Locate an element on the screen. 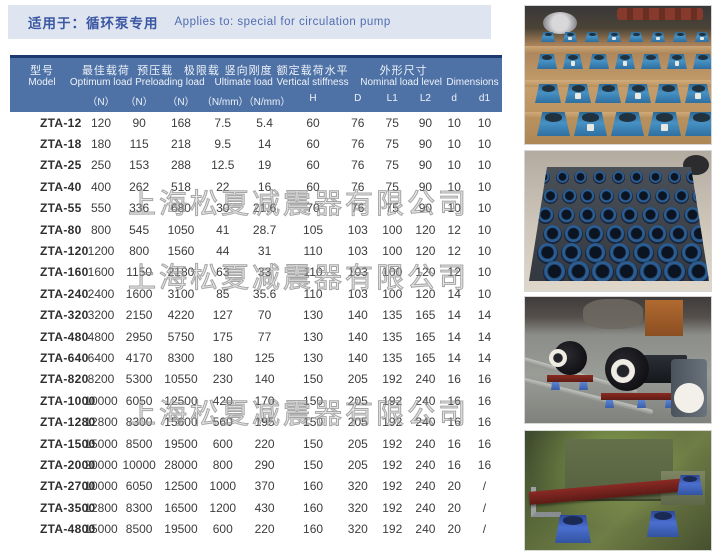 The height and width of the screenshot is (559, 722). cell-value: 600 is located at coordinates (222, 443).